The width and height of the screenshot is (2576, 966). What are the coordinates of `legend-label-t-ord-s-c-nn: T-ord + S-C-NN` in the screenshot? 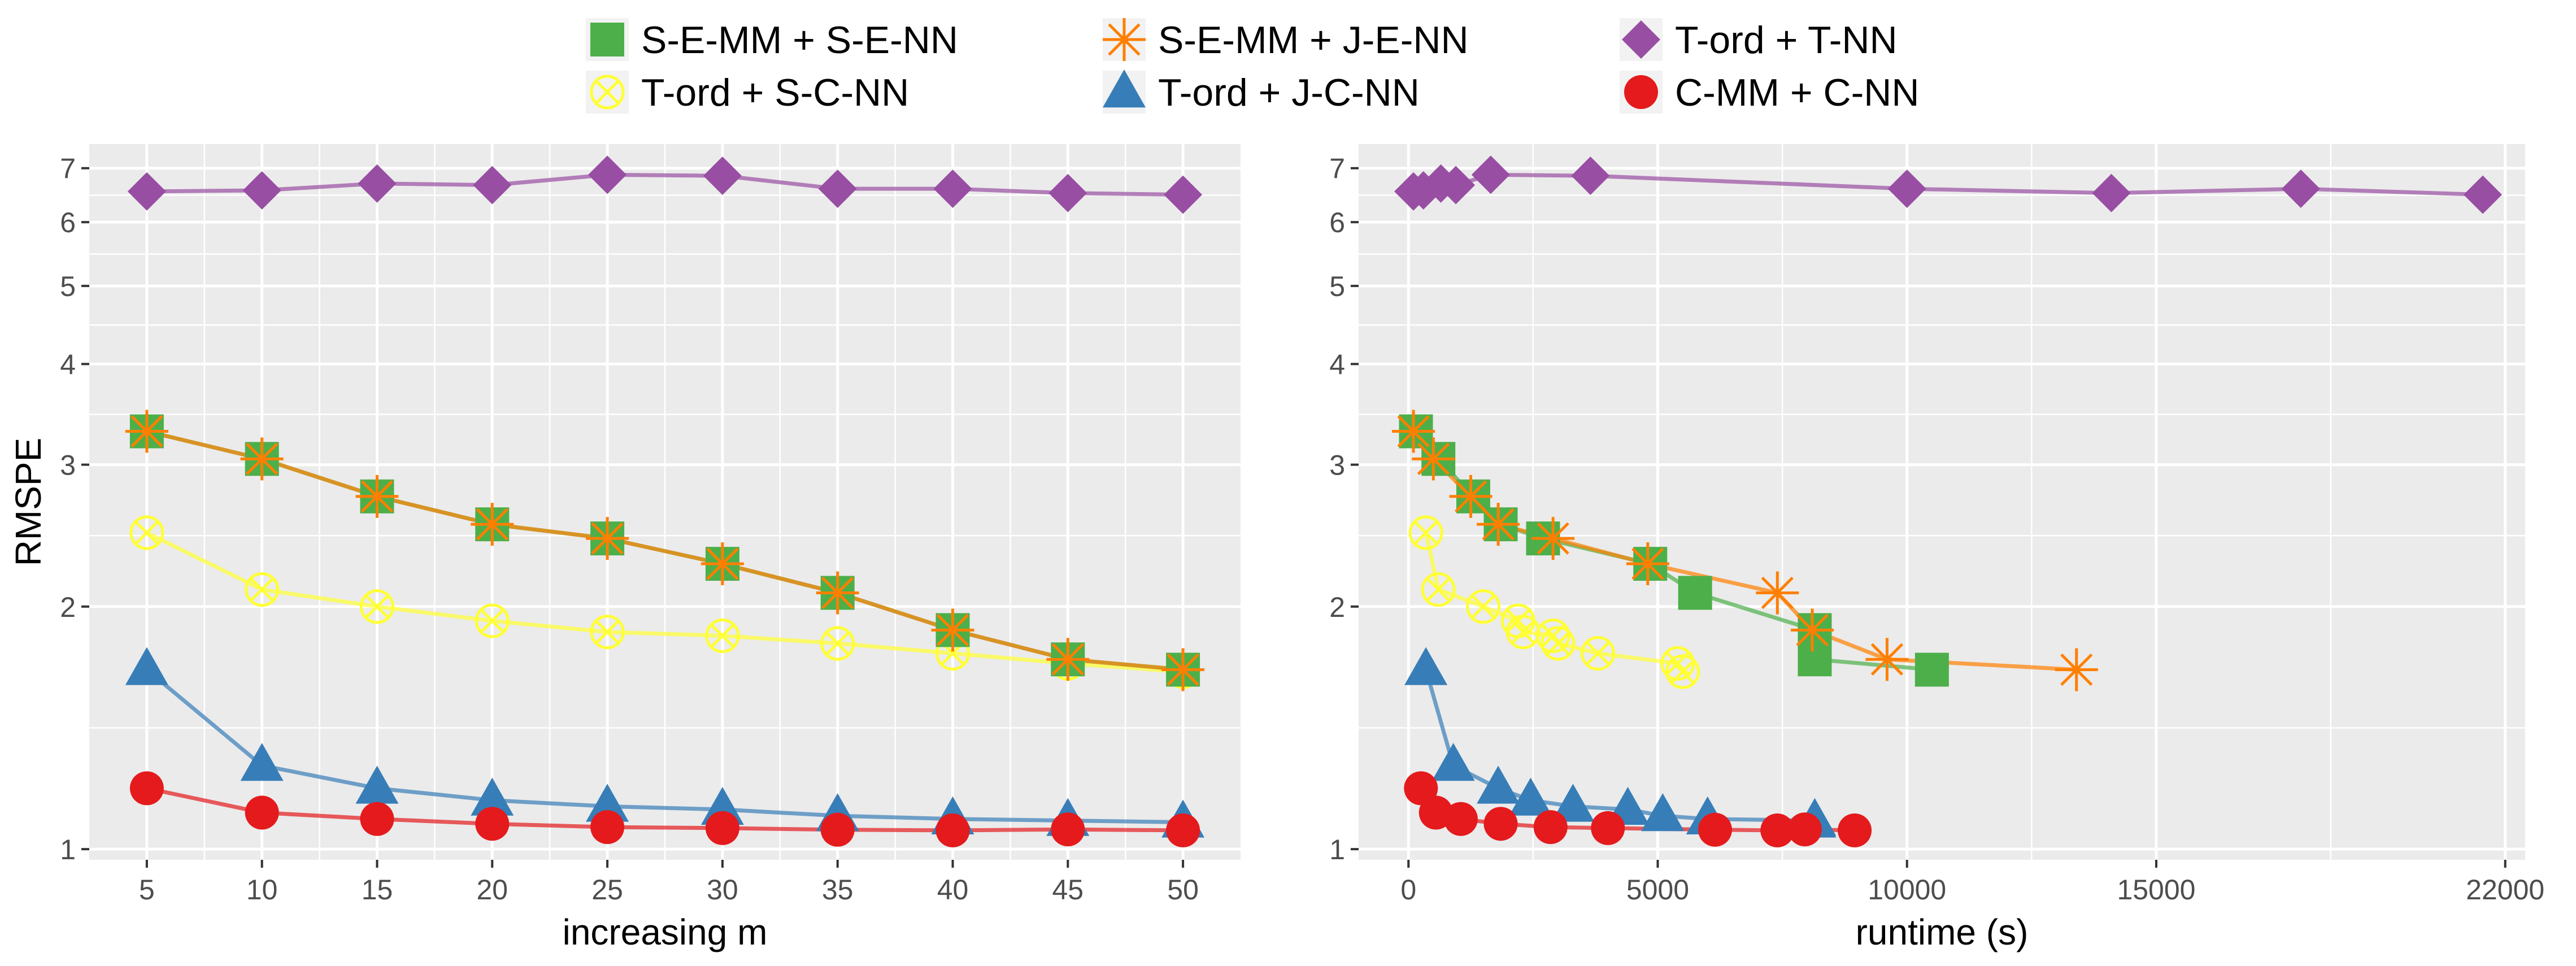 It's located at (775, 92).